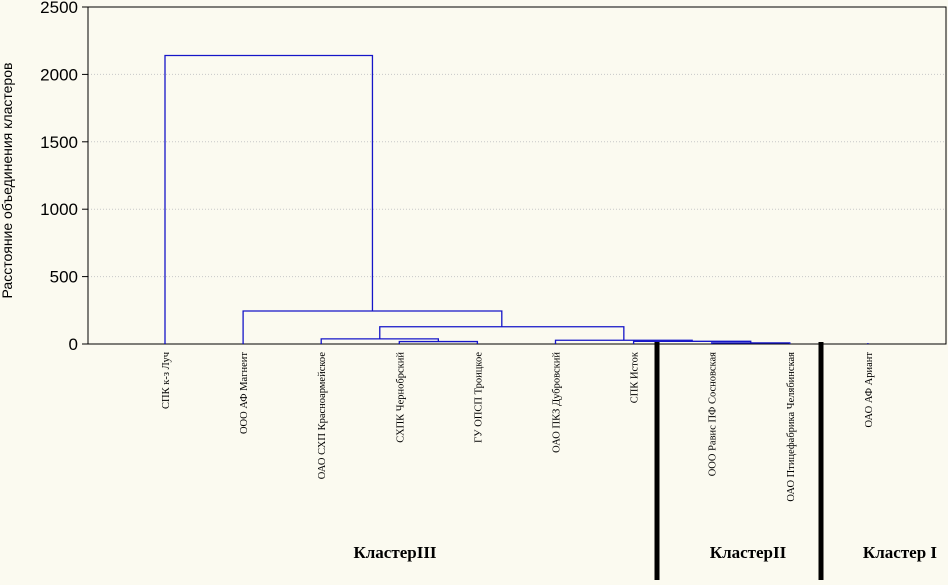 The width and height of the screenshot is (948, 585). I want to click on y-axis-label: Расстояние объединения кластеров, so click(7, 181).